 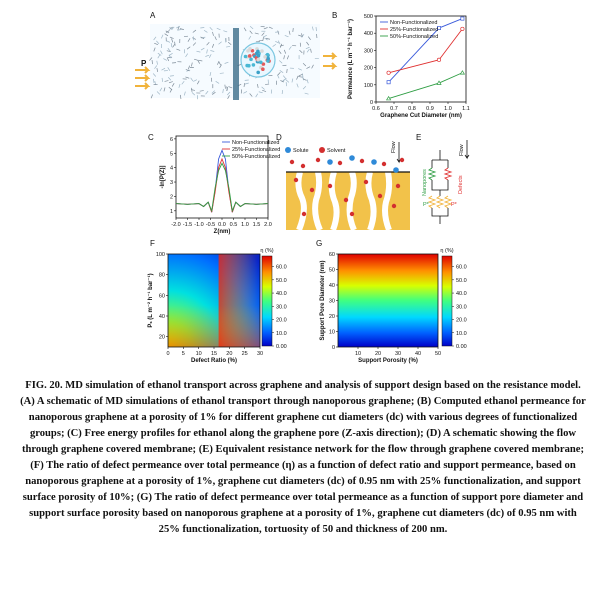 What do you see at coordinates (368, 69) in the screenshot?
I see `y-tick-label: 200` at bounding box center [368, 69].